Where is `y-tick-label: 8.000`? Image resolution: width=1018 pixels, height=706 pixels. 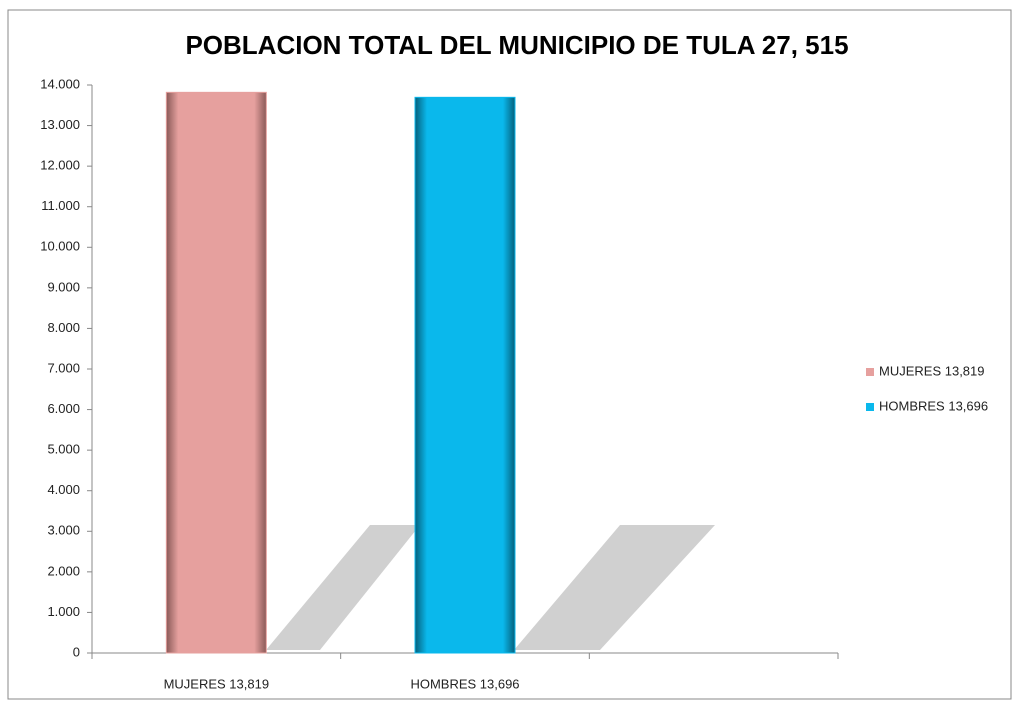 y-tick-label: 8.000 is located at coordinates (63, 327).